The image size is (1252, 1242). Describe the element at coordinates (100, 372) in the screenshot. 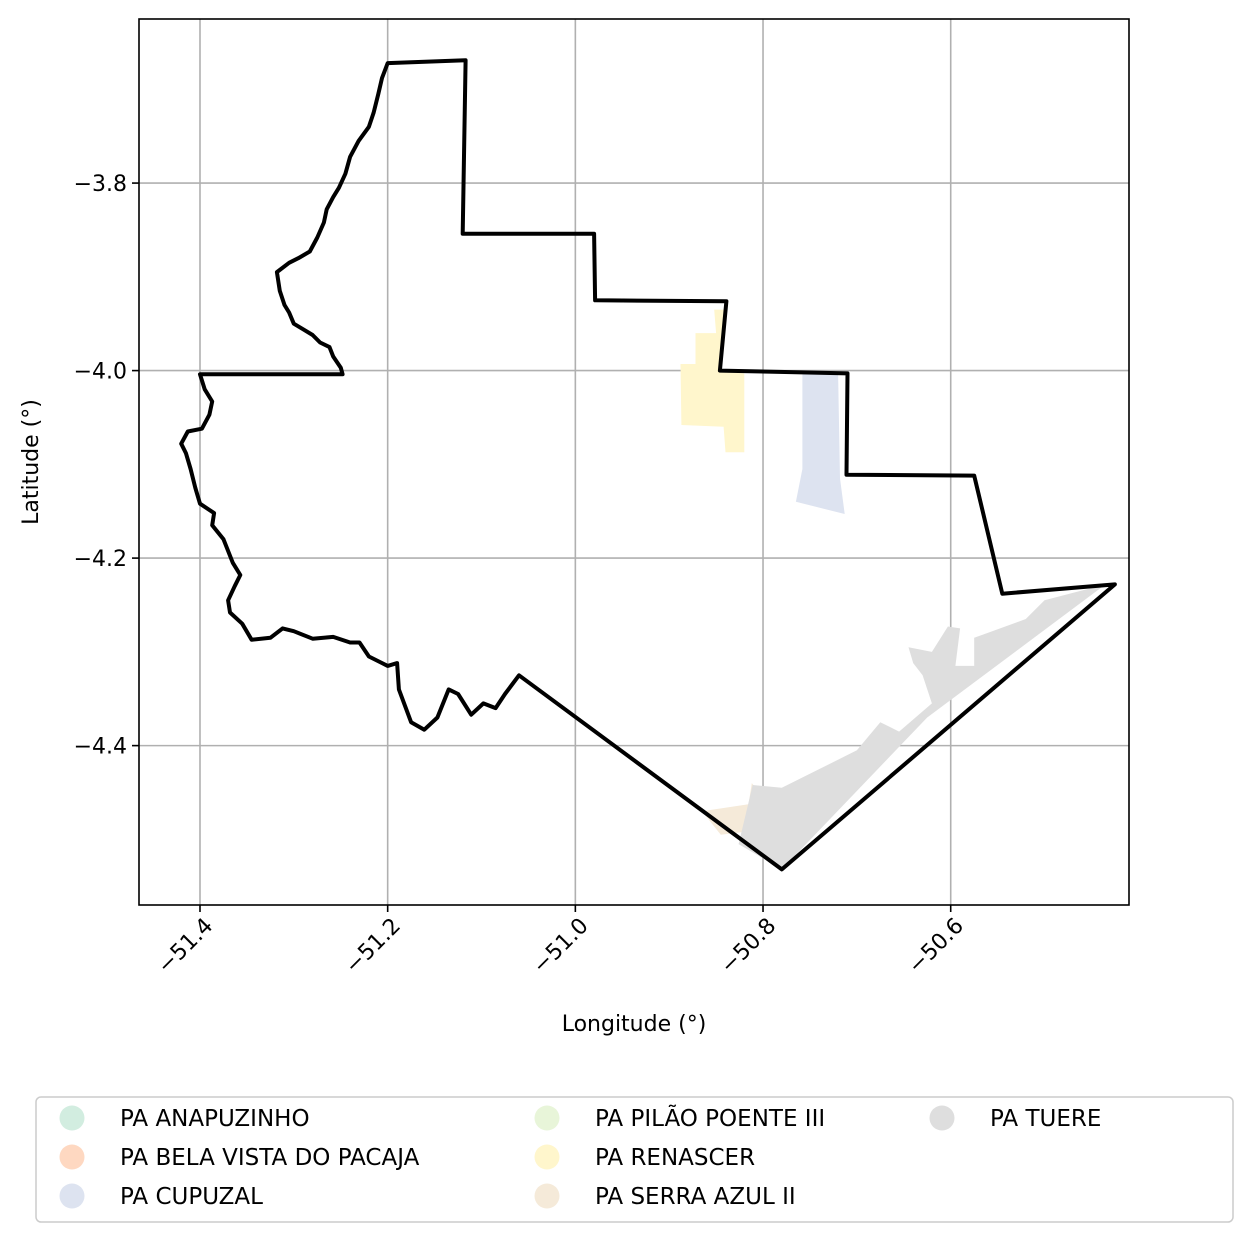

I see `y-tick-label: −4.0` at that location.